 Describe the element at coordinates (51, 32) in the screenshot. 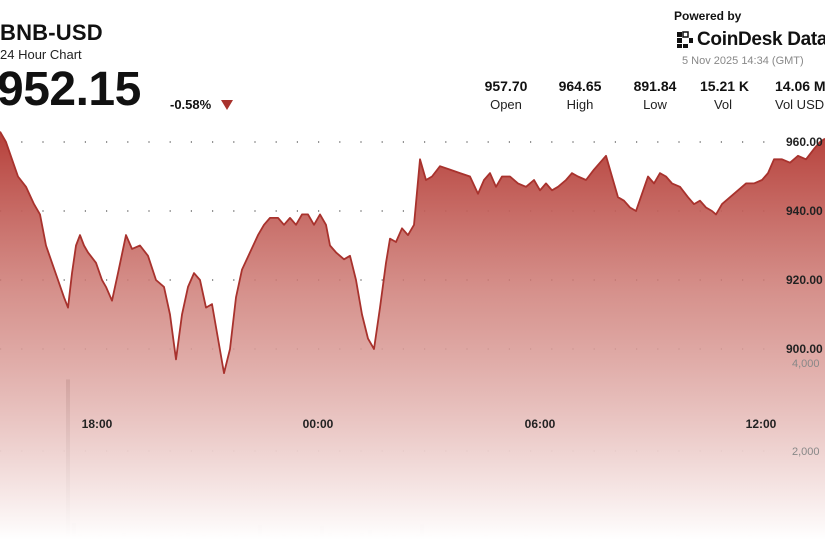

I see `pair-title: BNB-USD` at that location.